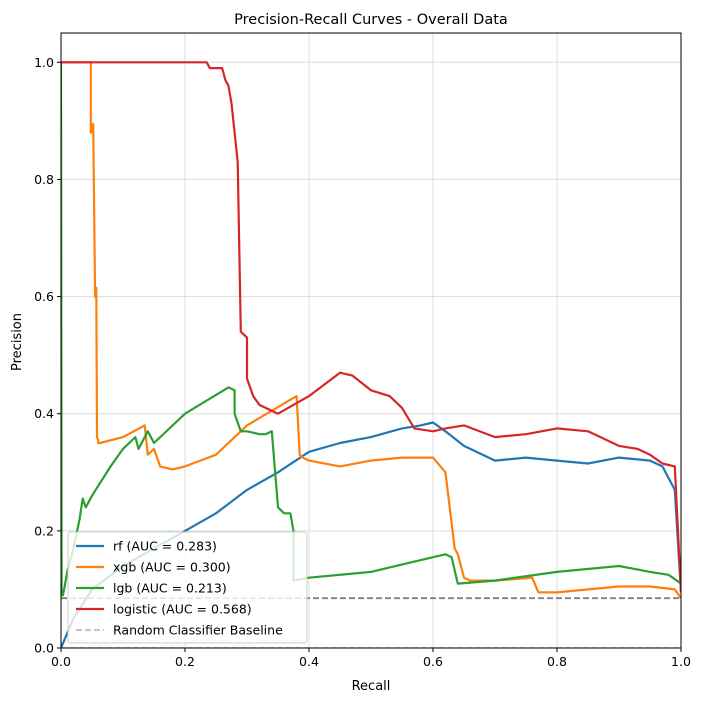 This screenshot has width=702, height=701. What do you see at coordinates (44, 296) in the screenshot?
I see `y-tick-label: 0.6` at bounding box center [44, 296].